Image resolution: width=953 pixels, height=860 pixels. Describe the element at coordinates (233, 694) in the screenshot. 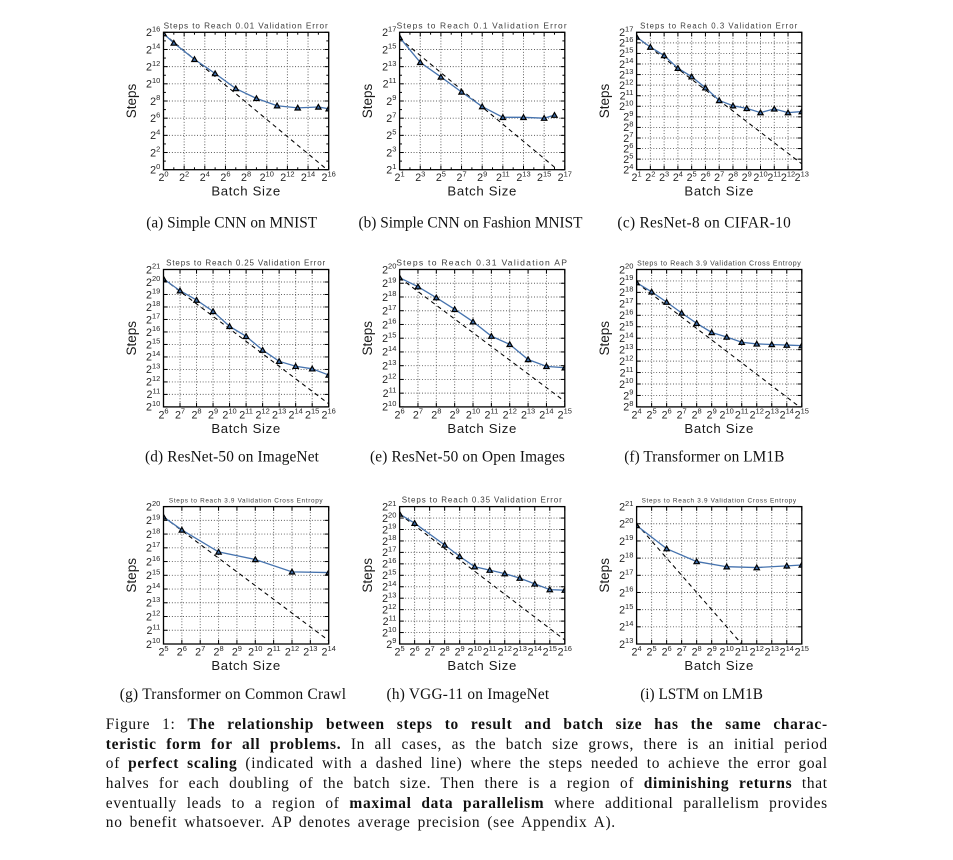

I see `svg-text:(g) Transformer on Common Craw: (g) Transformer on Common Crawl` at that location.